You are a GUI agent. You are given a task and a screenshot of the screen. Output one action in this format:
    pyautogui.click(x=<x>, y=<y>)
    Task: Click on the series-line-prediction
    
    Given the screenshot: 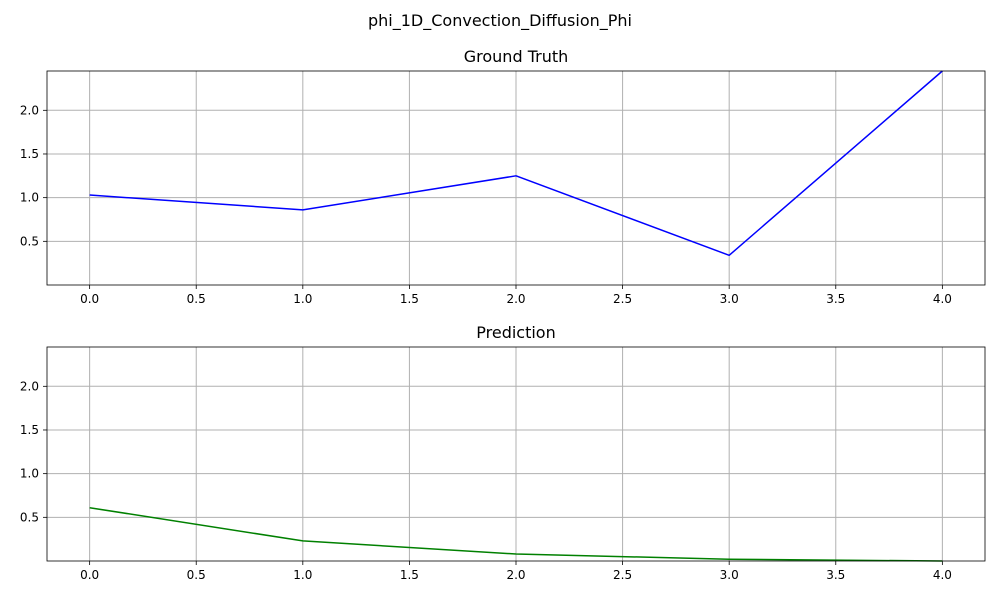 What is the action you would take?
    pyautogui.click(x=516, y=534)
    